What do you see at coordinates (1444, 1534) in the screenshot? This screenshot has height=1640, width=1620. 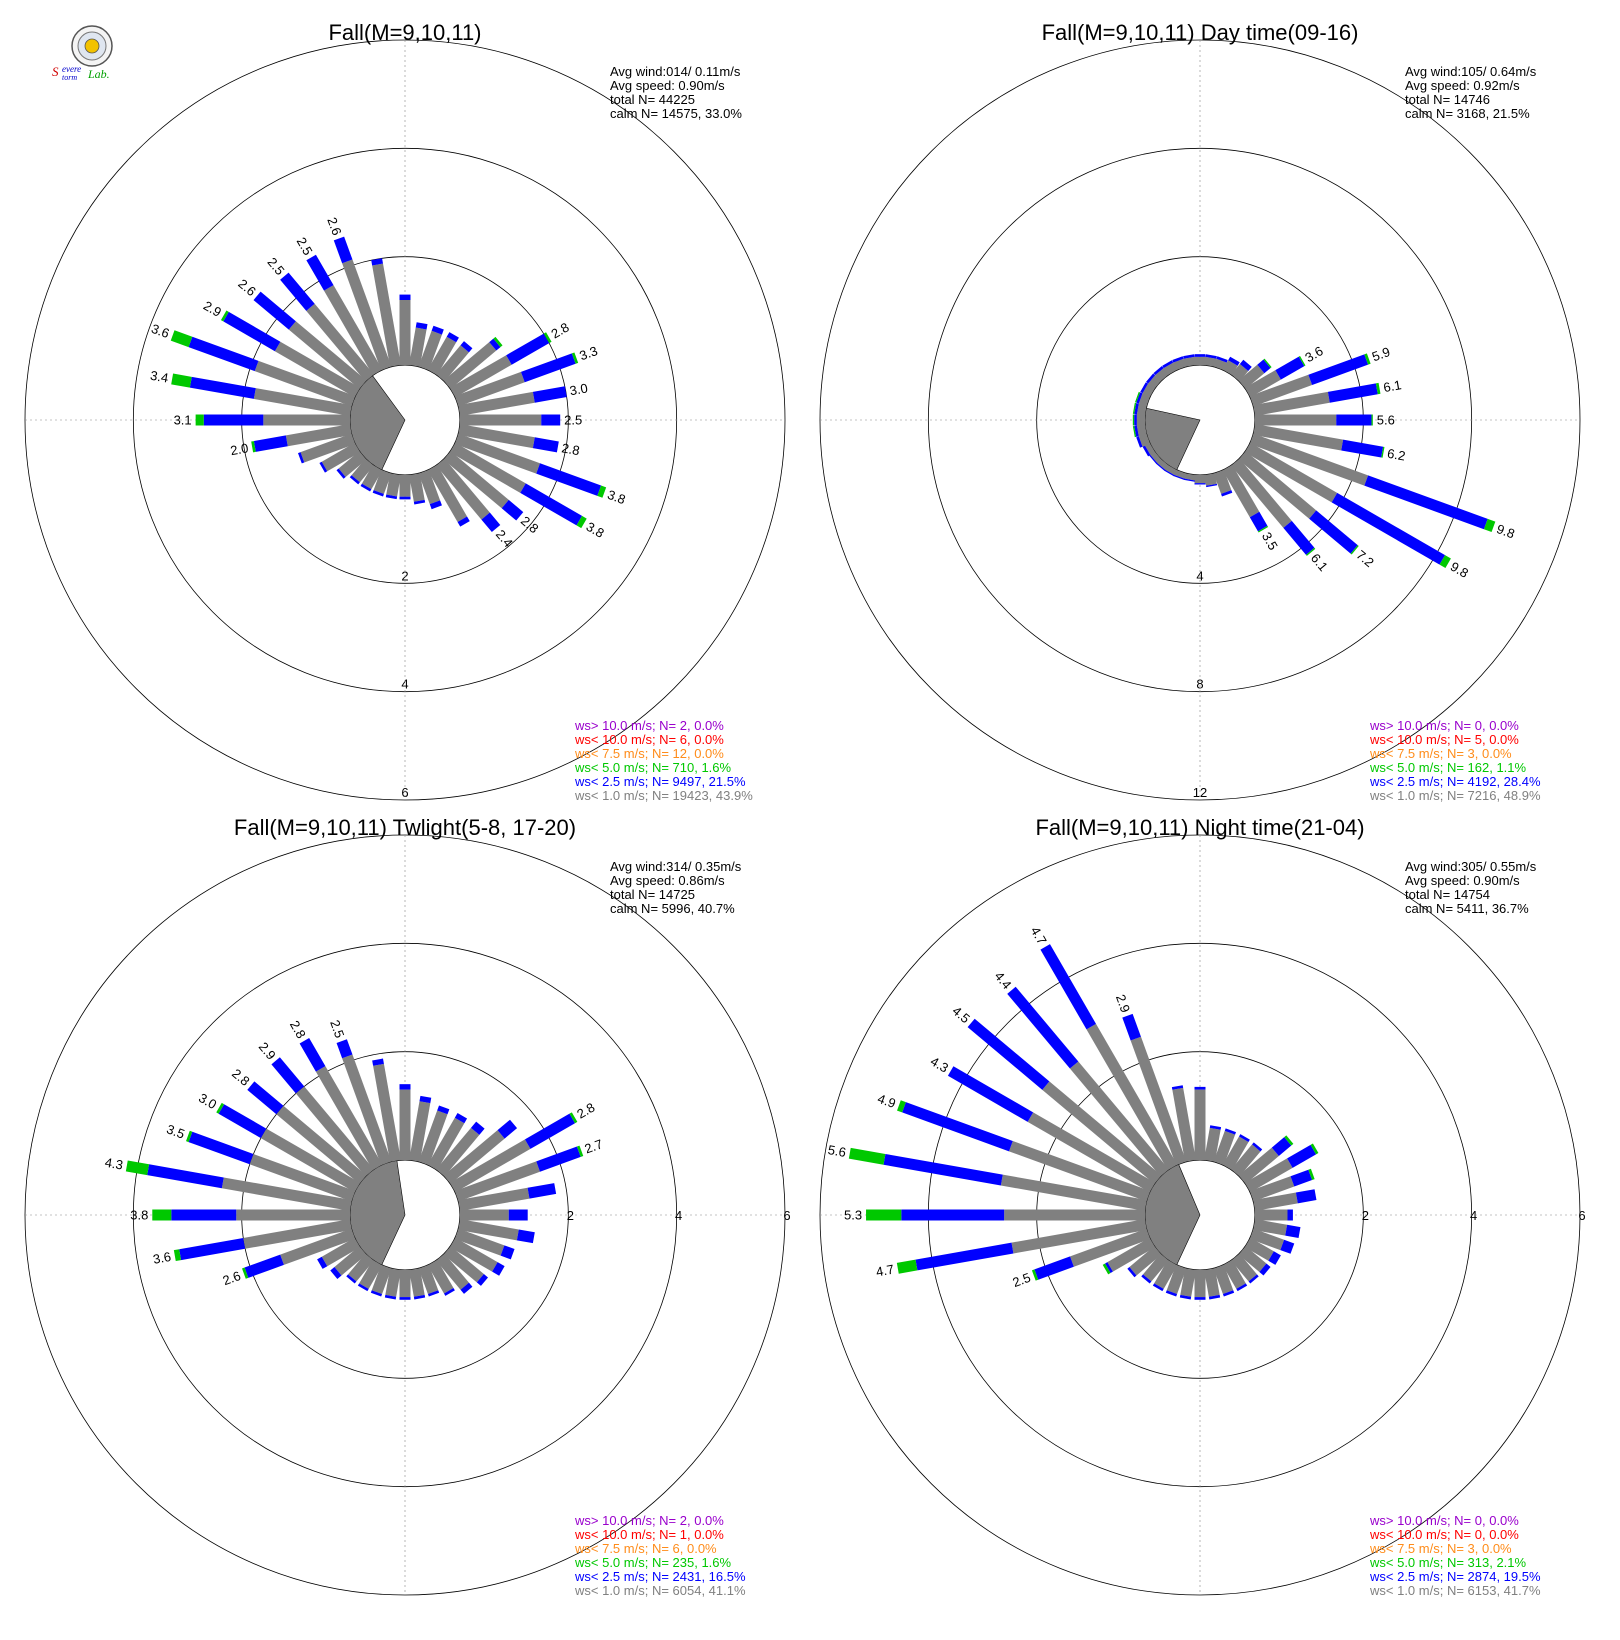 I see `legend-entry: ws< 10.0 m/s; N= 0, 0.0%` at bounding box center [1444, 1534].